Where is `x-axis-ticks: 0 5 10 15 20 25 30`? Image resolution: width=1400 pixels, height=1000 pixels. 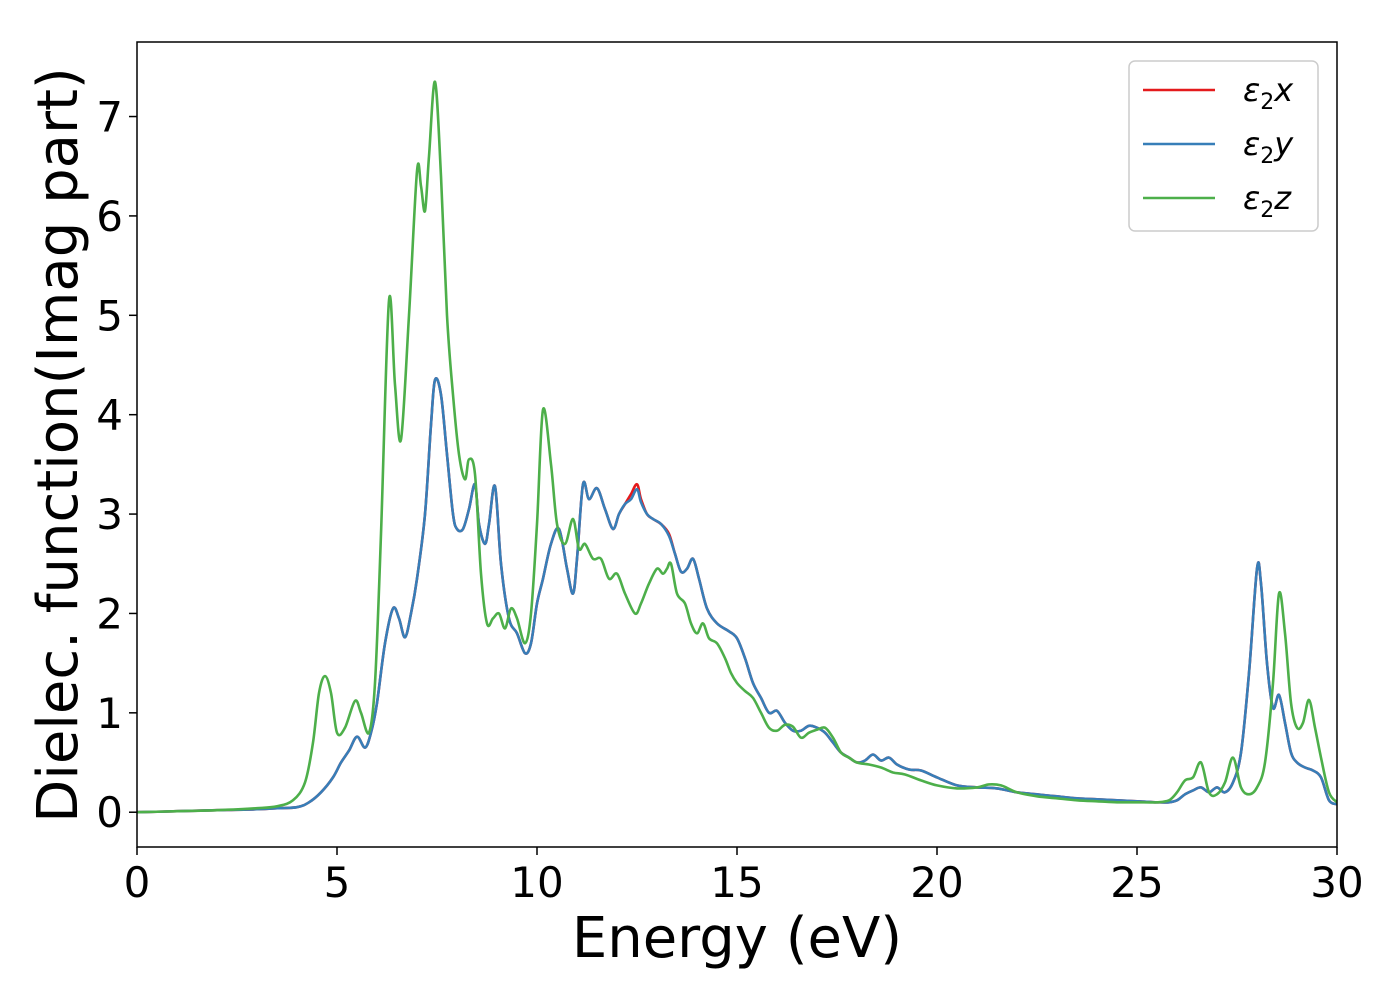
x-axis-ticks: 0 5 10 15 20 25 30 is located at coordinates (744, 877).